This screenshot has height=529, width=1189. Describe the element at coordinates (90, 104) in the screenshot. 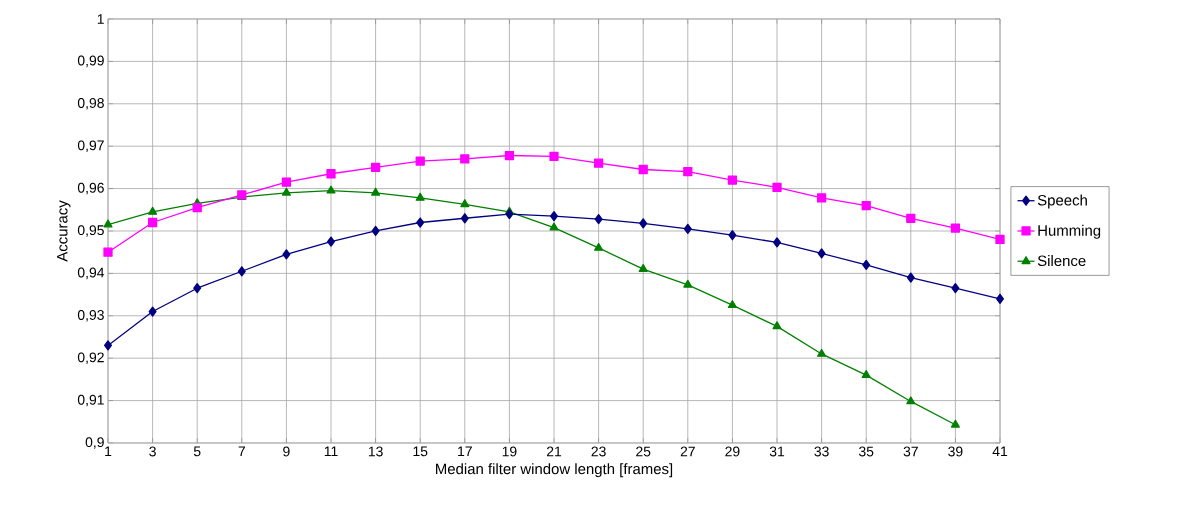

I see `y-tick-label: 0,98` at that location.